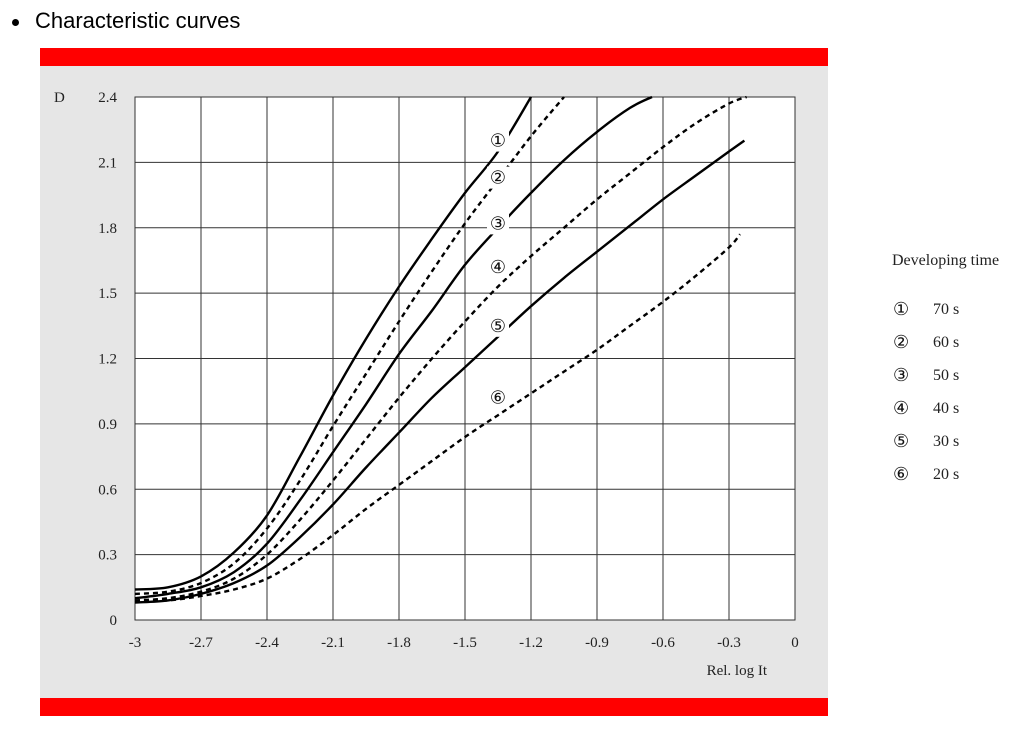  I want to click on series-marker-2: ②, so click(498, 178).